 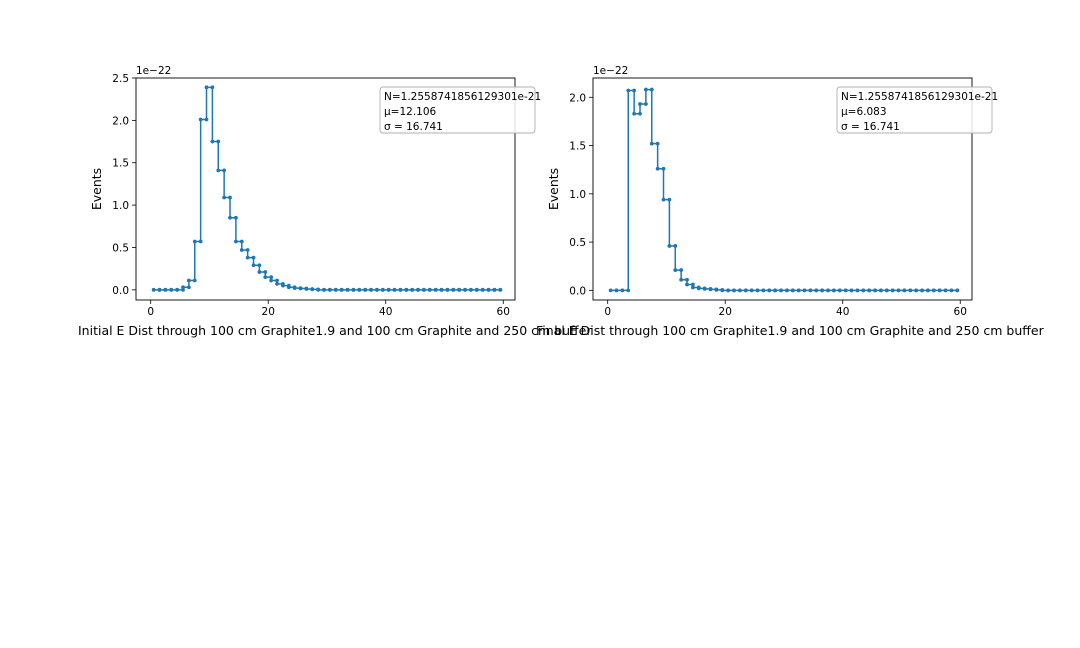 What do you see at coordinates (410, 112) in the screenshot?
I see `legend-entry: μ=12.106` at bounding box center [410, 112].